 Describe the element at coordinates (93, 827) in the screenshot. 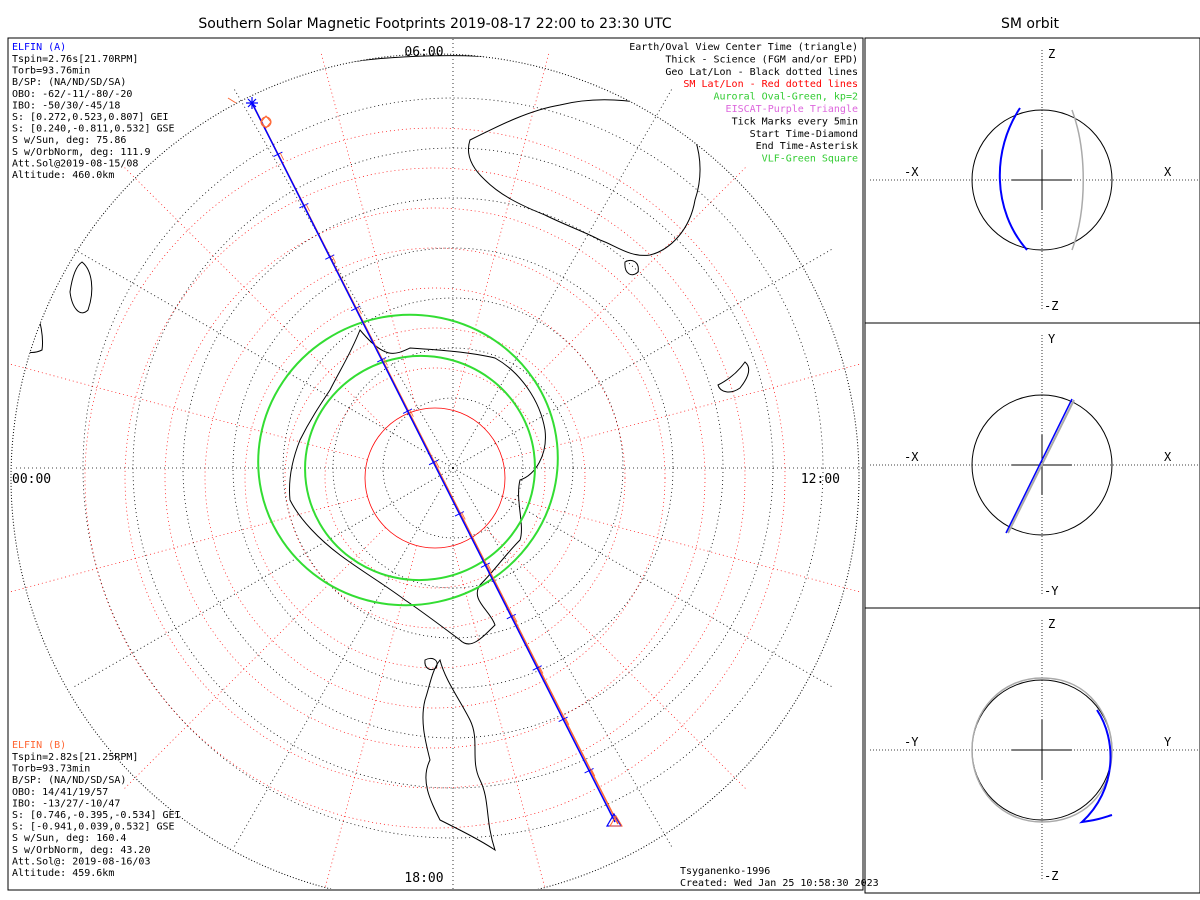

I see `elfin-b-line: S: [-0.941,0.039,0.532] GSE` at that location.